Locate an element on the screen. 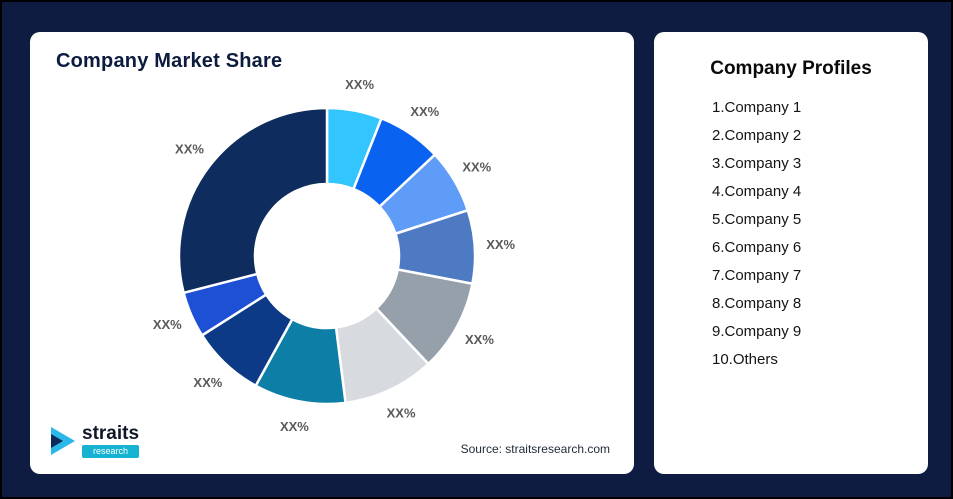  list-item: 2.Company 2 is located at coordinates (757, 135).